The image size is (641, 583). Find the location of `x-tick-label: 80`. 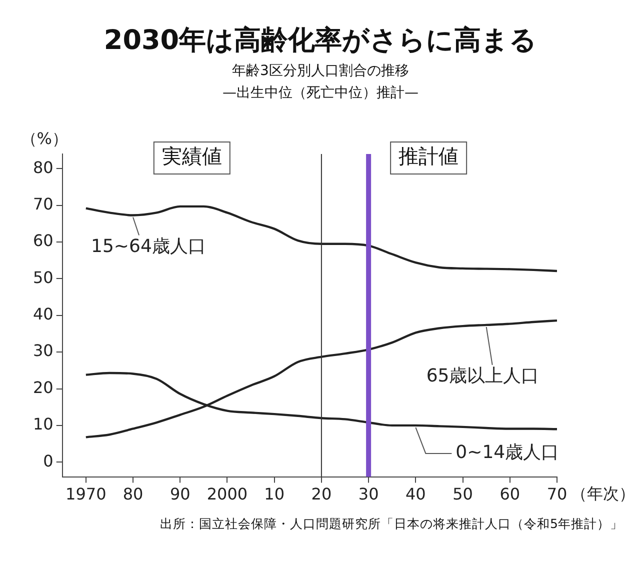

x-tick-label: 80 is located at coordinates (133, 494).